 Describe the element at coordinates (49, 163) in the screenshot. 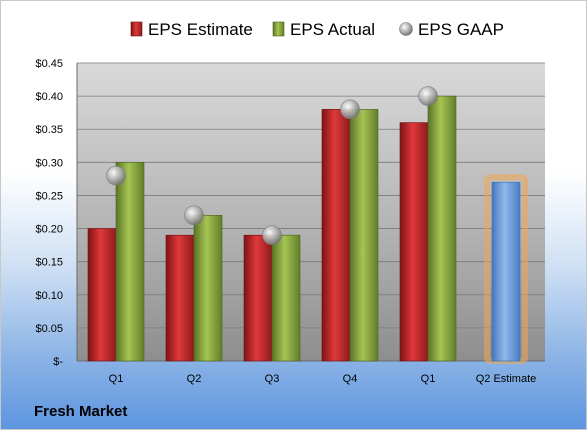

I see `y-tick-label: $0.30` at that location.